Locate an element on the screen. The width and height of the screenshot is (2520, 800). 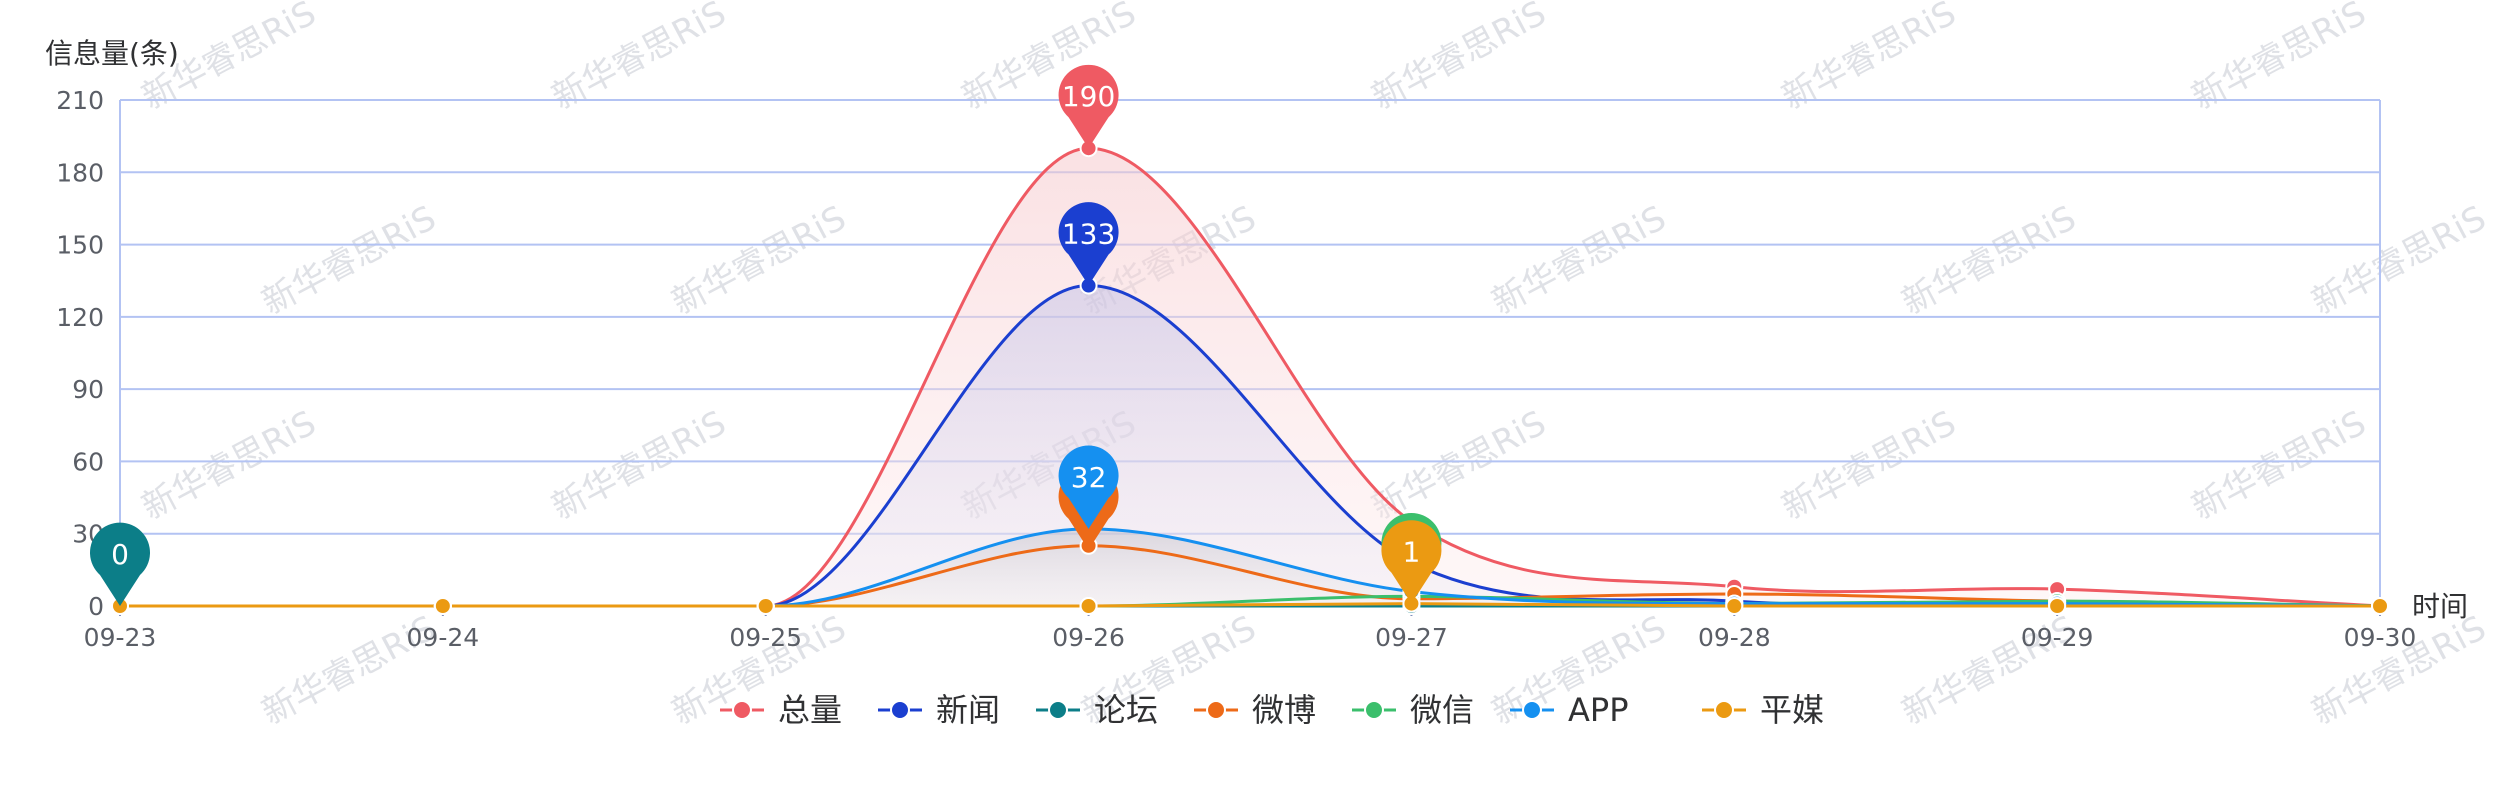
x-tick-label: 09-26 is located at coordinates (1088, 637).